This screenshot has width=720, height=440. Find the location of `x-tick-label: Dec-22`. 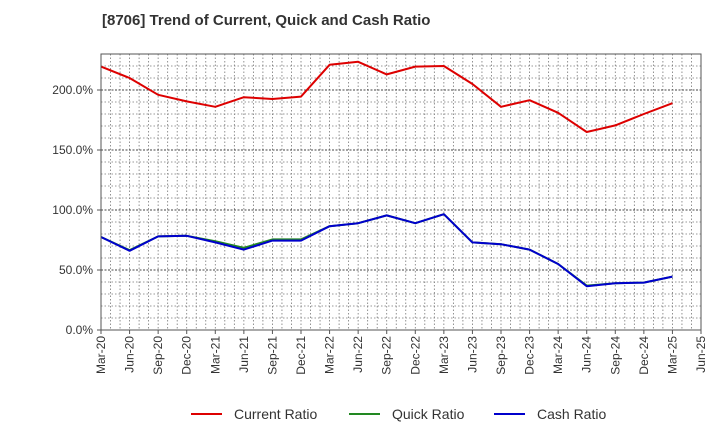

x-tick-label: Dec-22 is located at coordinates (415, 355).